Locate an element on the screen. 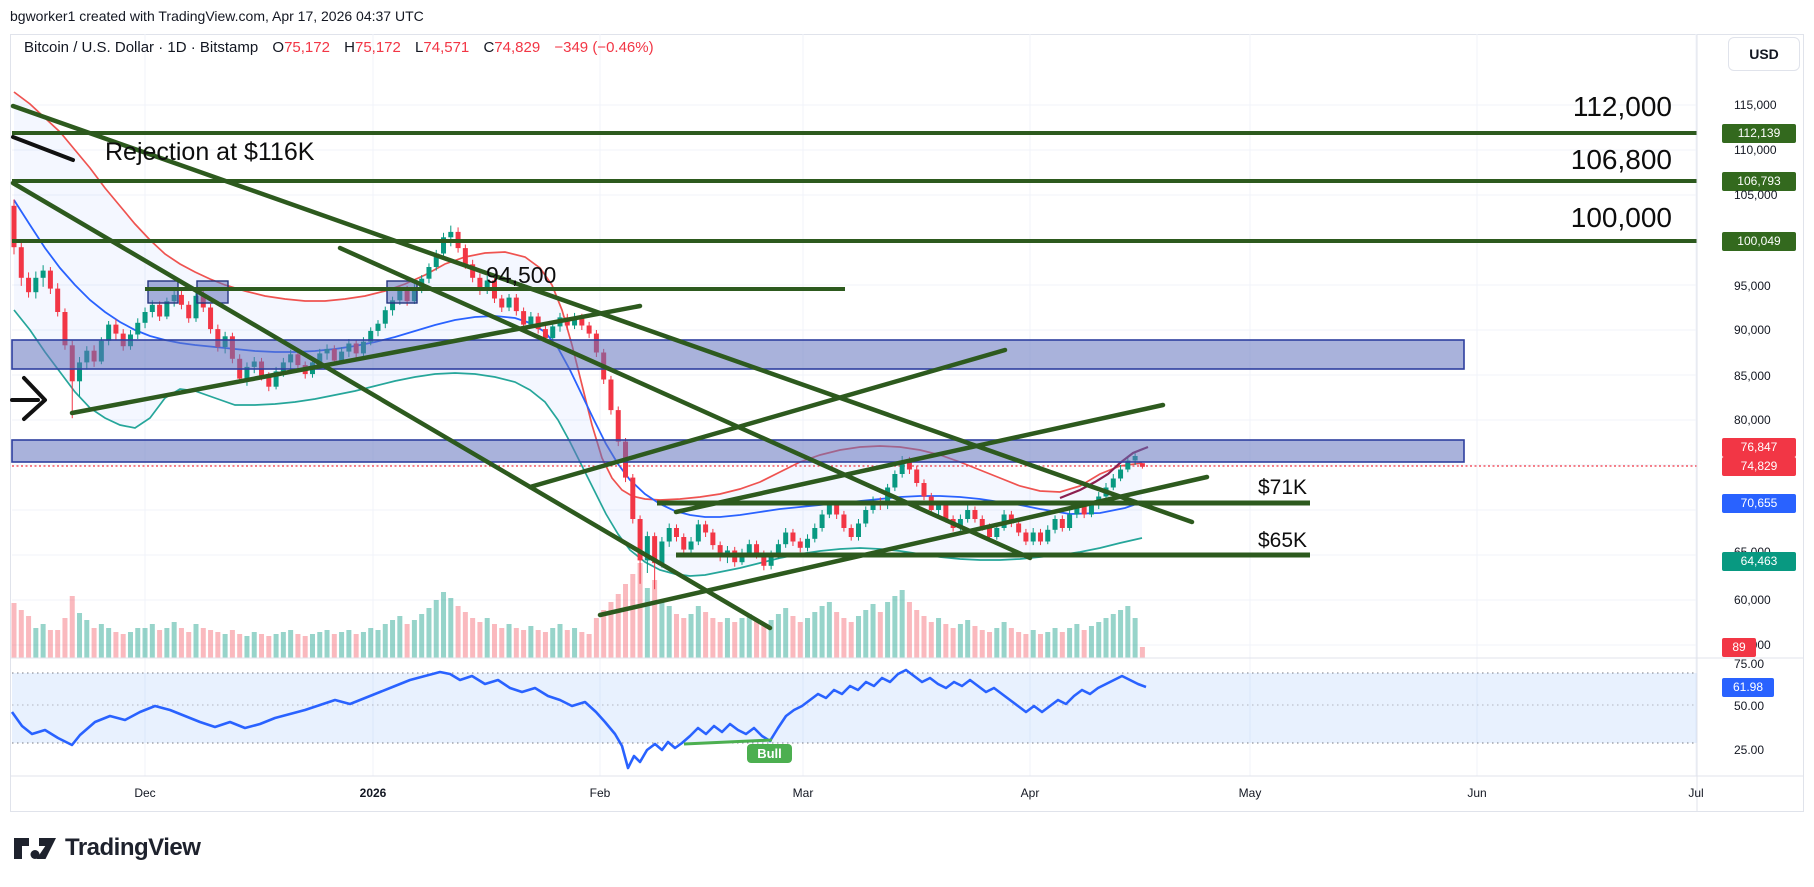 Image resolution: width=1814 pixels, height=887 pixels. time-axis-label: Mar is located at coordinates (803, 793).